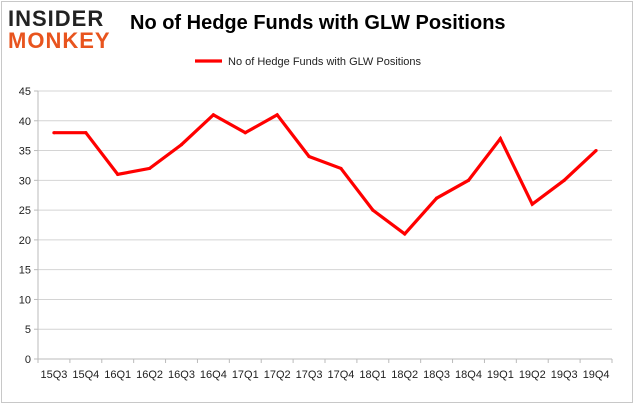 This screenshot has height=404, width=634. What do you see at coordinates (25, 241) in the screenshot?
I see `y-tick-label: 20` at bounding box center [25, 241].